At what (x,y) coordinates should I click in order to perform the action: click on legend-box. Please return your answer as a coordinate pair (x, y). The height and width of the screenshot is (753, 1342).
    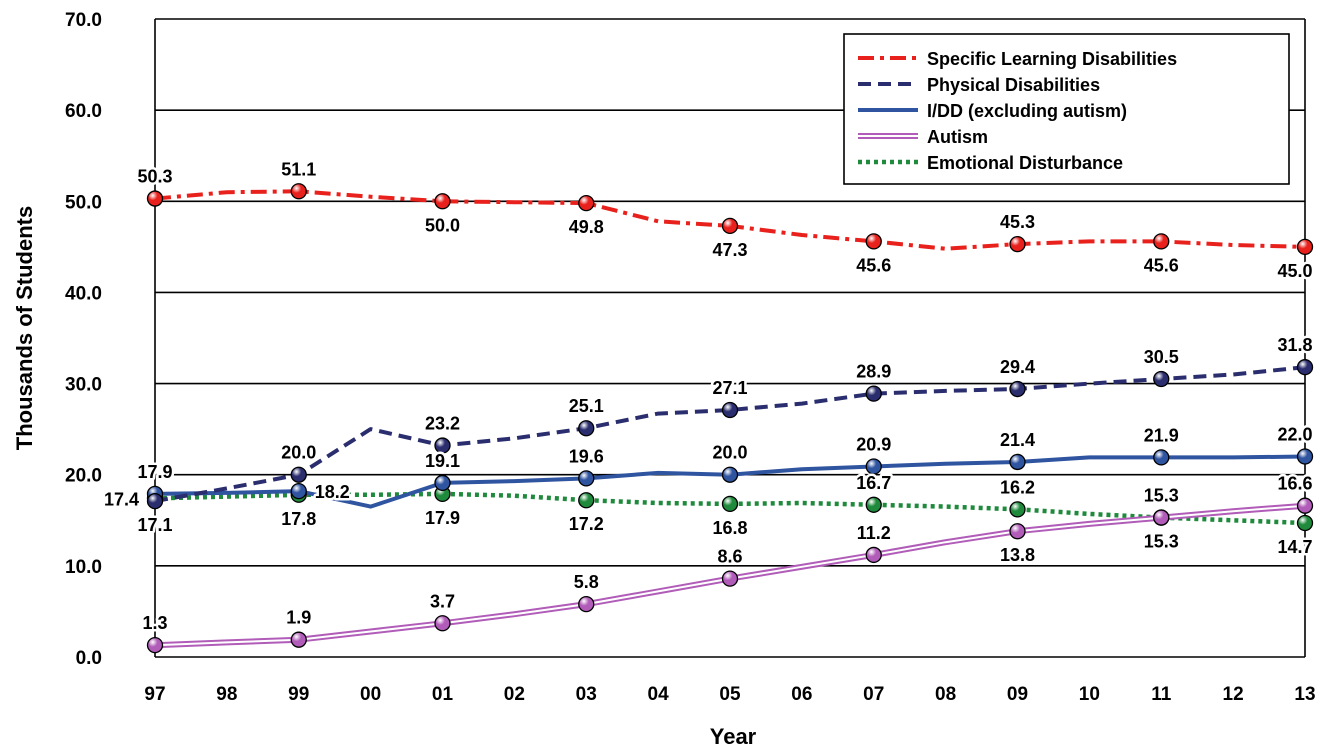
    Looking at the image, I should click on (1066, 109).